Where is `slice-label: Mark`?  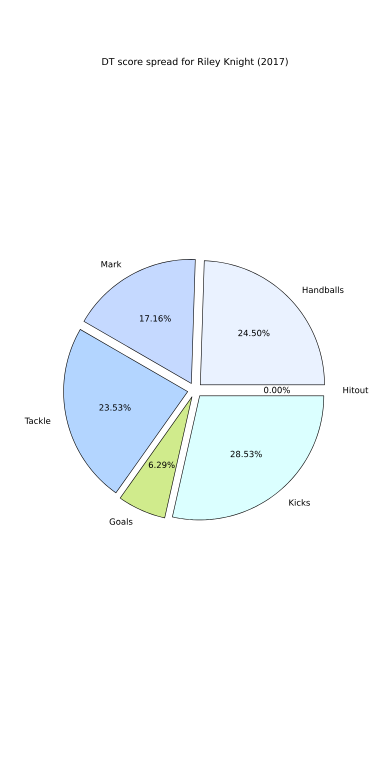 slice-label: Mark is located at coordinates (111, 264).